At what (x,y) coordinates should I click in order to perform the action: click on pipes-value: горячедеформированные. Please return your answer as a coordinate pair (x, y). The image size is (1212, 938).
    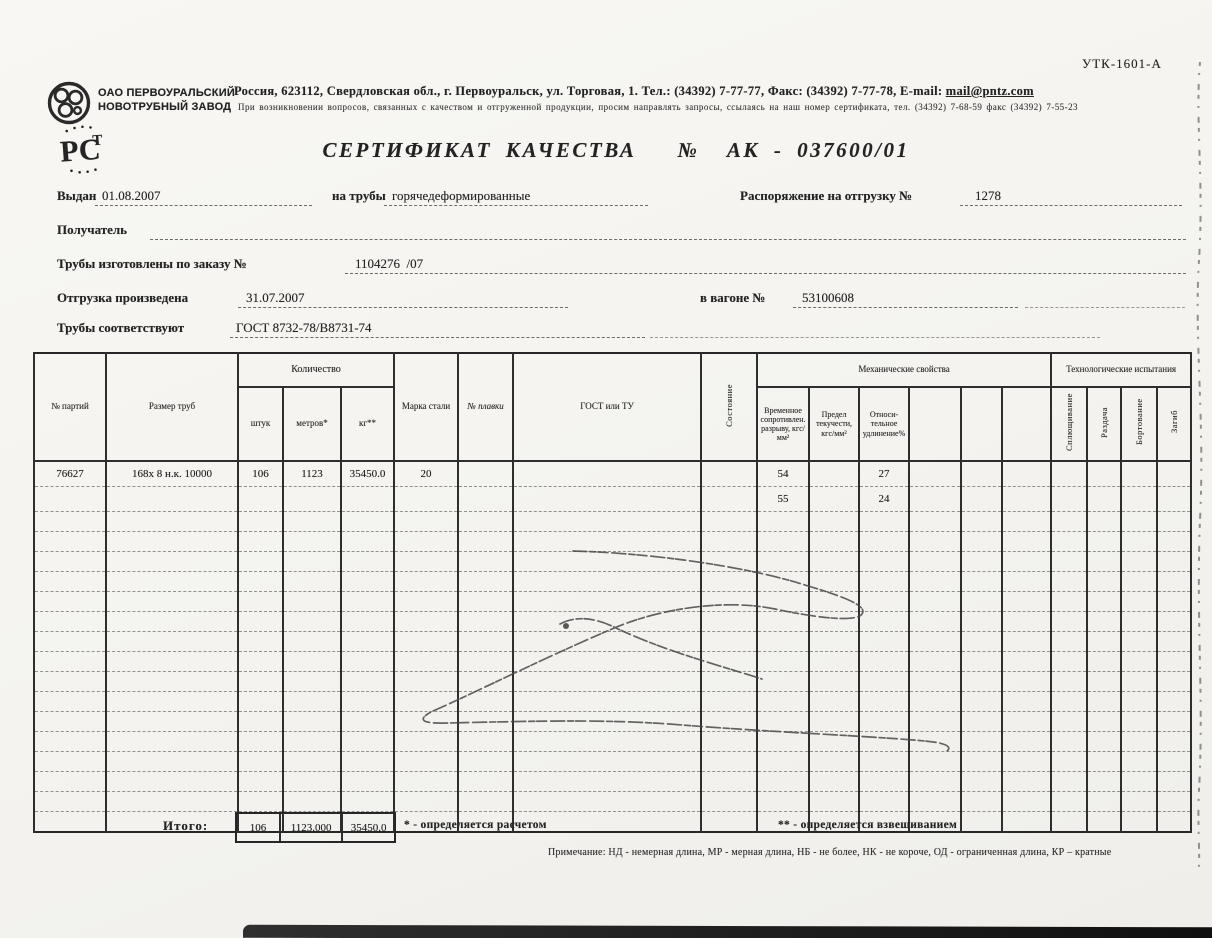
    Looking at the image, I should click on (461, 195).